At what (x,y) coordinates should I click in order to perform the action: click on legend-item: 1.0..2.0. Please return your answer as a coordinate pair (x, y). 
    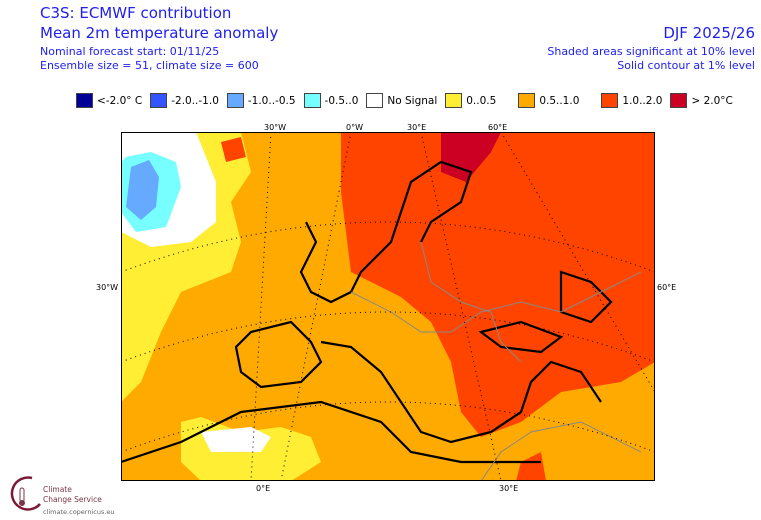
    Looking at the image, I should click on (631, 100).